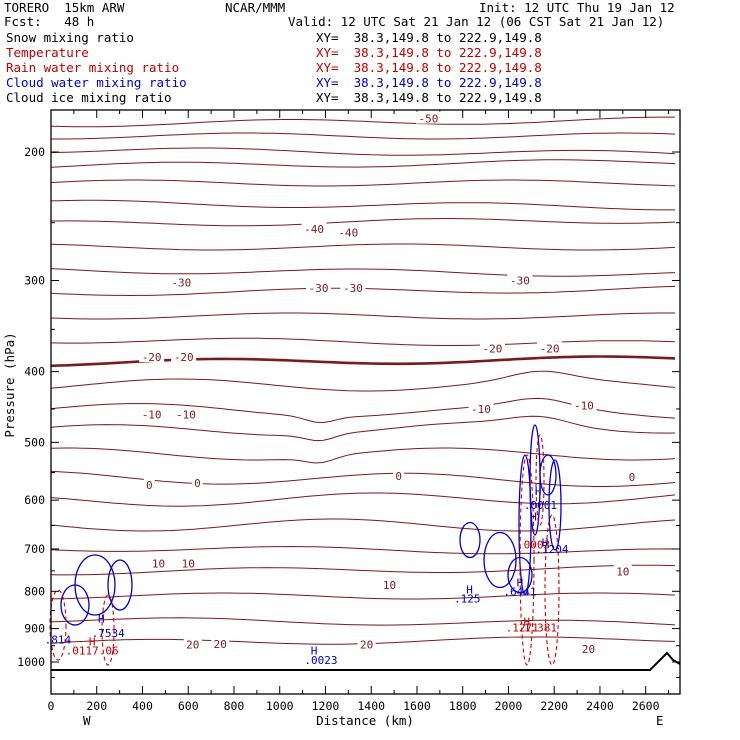 The image size is (740, 740). I want to click on field-name-temperature: Temperature, so click(47, 52).